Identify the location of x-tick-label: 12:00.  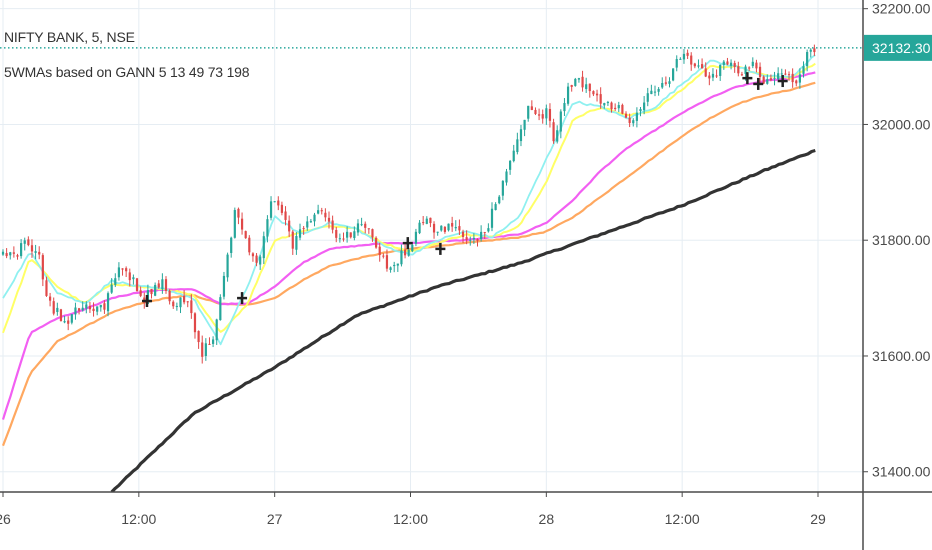
(682, 519).